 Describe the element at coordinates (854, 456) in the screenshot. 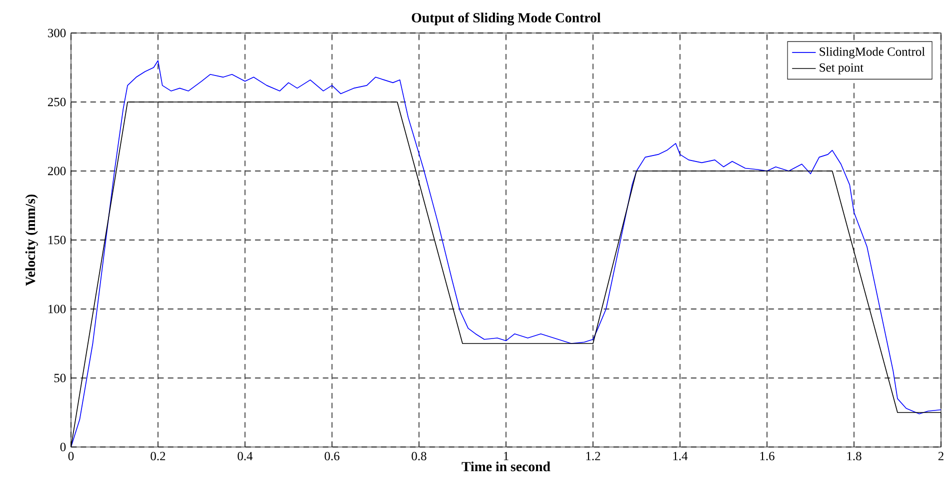

I see `x-tick-label: 1.8` at that location.